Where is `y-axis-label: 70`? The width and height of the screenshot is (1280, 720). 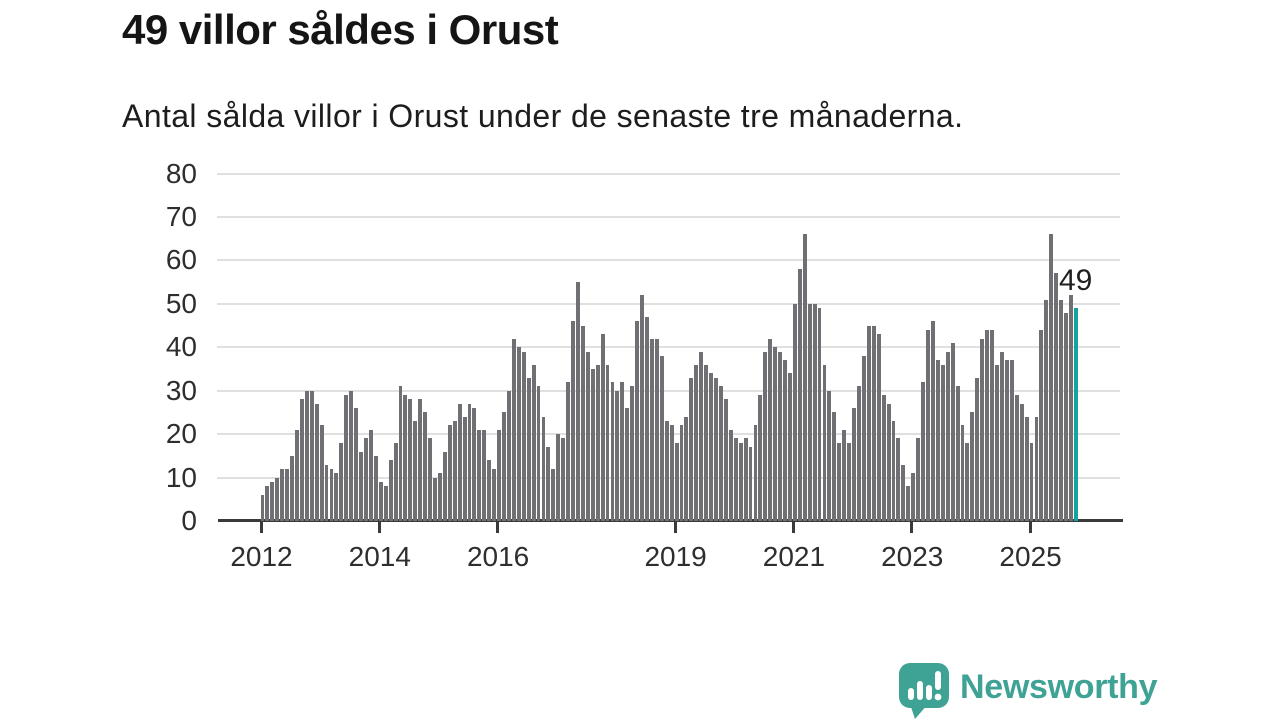
y-axis-label: 70 is located at coordinates (181, 217).